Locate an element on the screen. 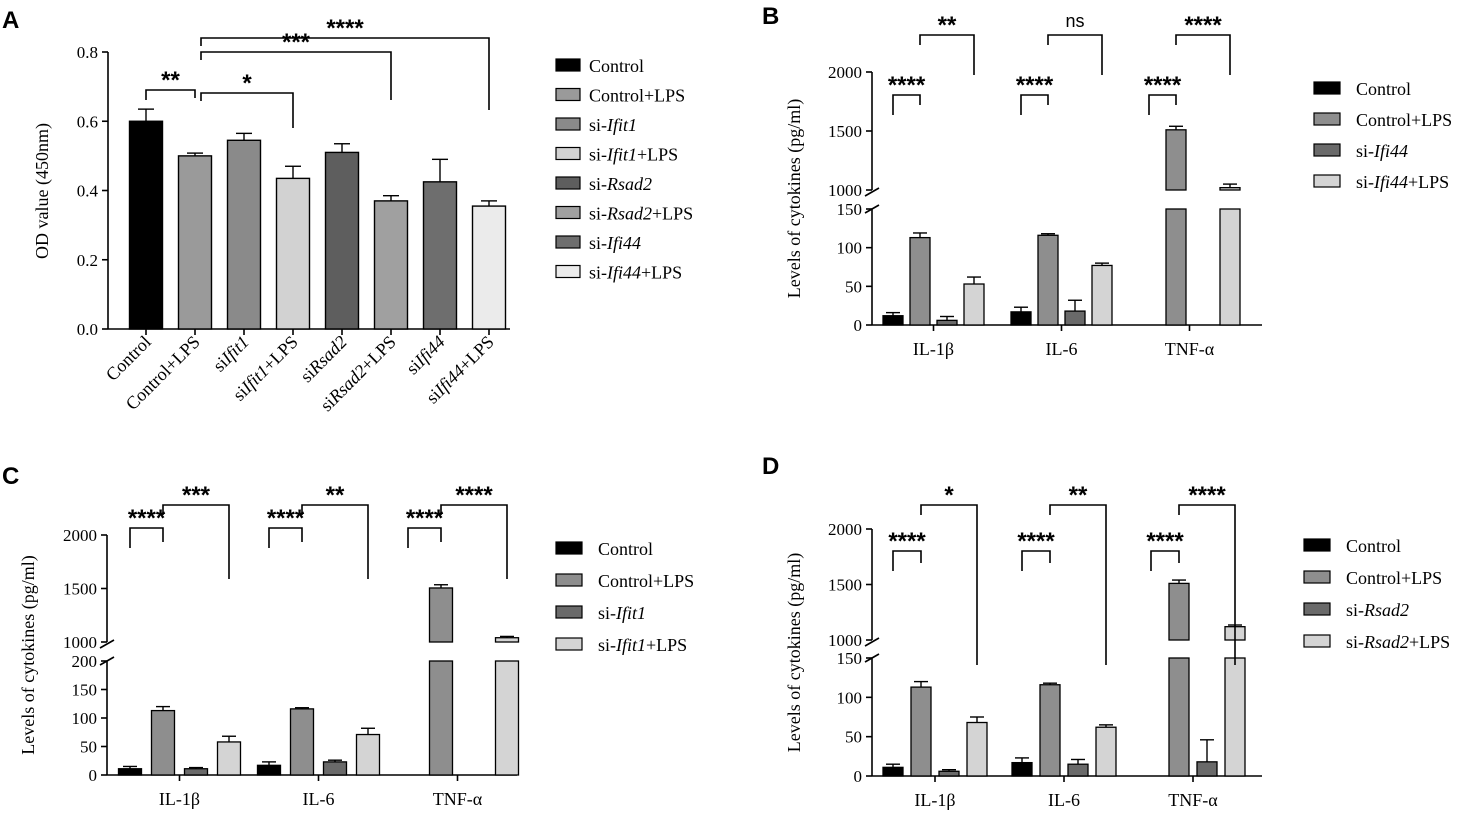 The width and height of the screenshot is (1477, 813). panel-b-legend-label: si-Ifi44 is located at coordinates (1382, 151).